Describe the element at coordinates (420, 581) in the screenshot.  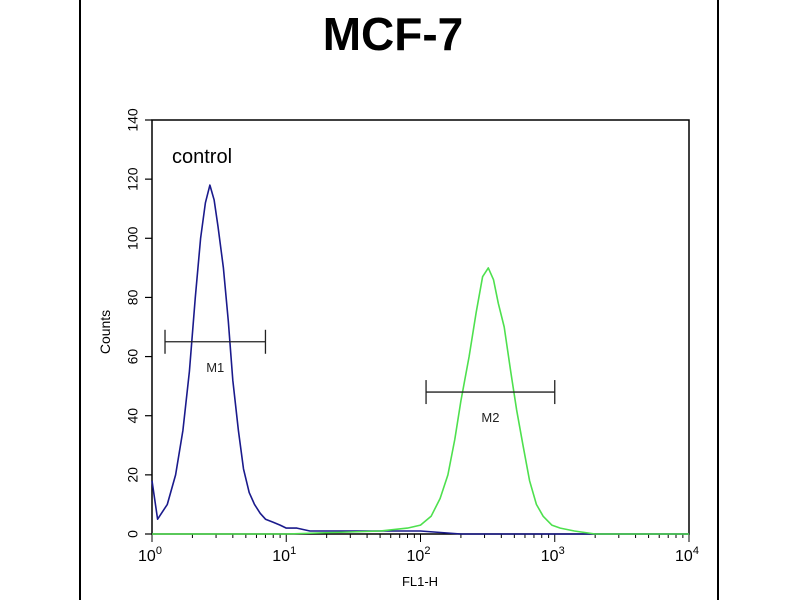
I see `x-axis-label: FL1-H` at that location.